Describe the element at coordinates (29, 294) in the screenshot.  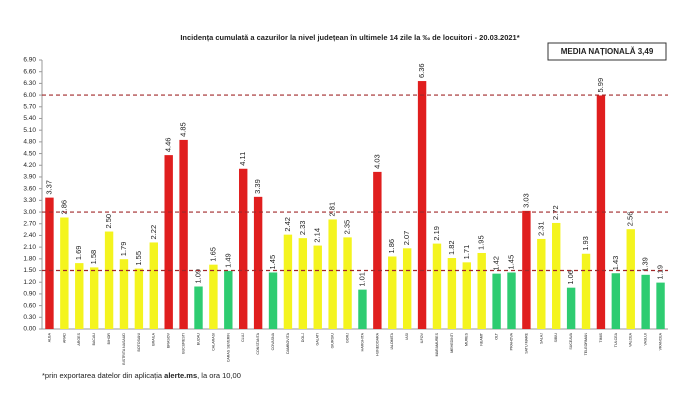
I see `y-tick-label: 0.90` at that location.